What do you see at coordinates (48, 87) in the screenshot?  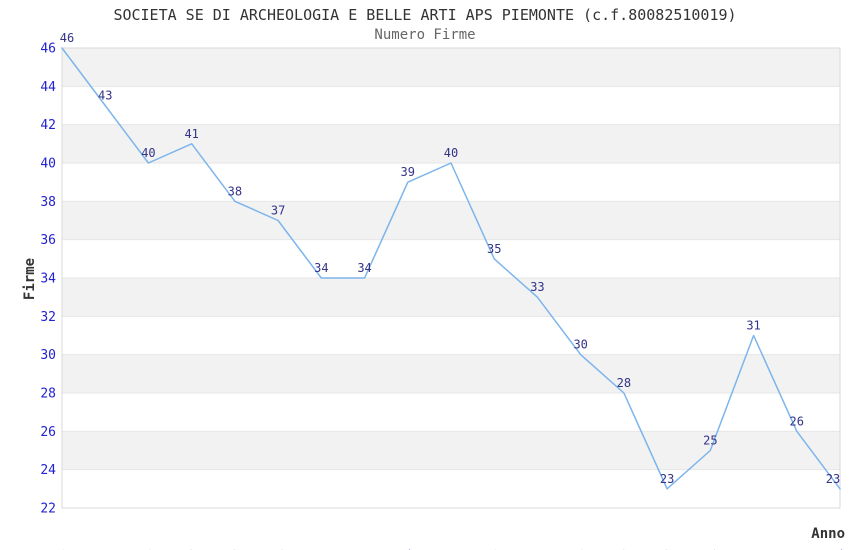 I see `y-tick-label: 44` at bounding box center [48, 87].